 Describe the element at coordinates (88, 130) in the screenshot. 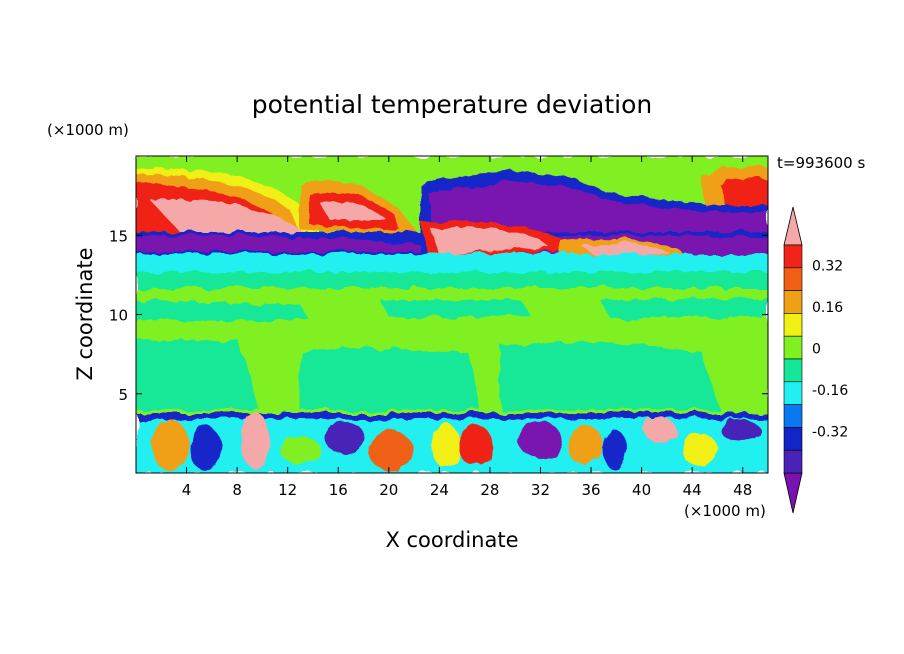

I see `y-unit-label: (×1000 m)` at that location.